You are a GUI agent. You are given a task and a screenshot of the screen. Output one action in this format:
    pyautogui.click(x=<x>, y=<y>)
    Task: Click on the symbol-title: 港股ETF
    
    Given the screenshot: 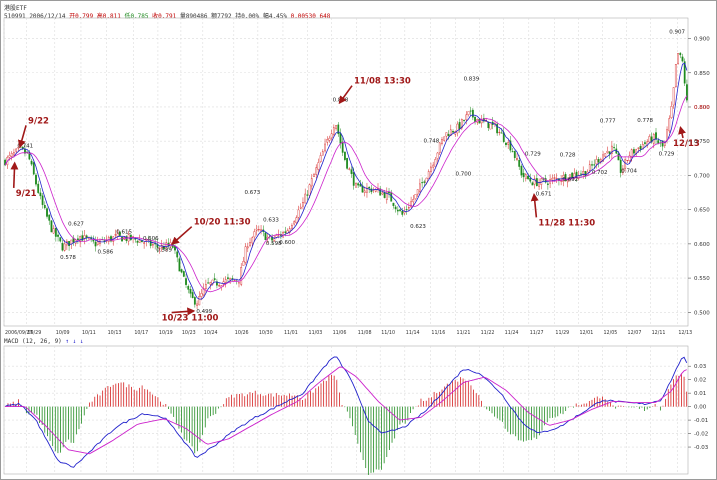 What is the action you would take?
    pyautogui.click(x=15, y=8)
    